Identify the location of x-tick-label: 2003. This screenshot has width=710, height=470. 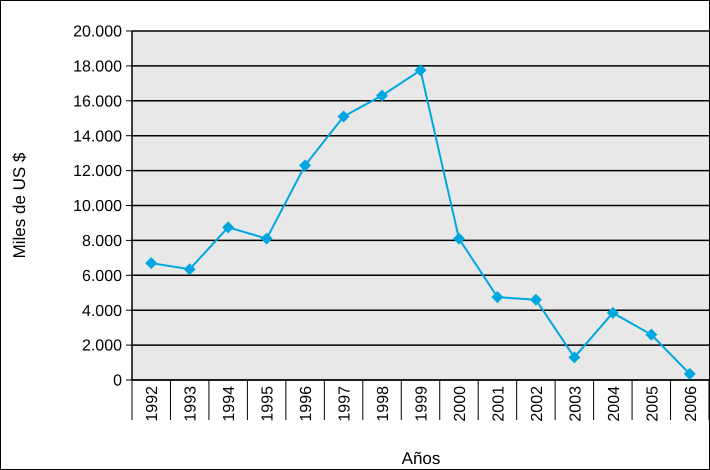
(575, 404).